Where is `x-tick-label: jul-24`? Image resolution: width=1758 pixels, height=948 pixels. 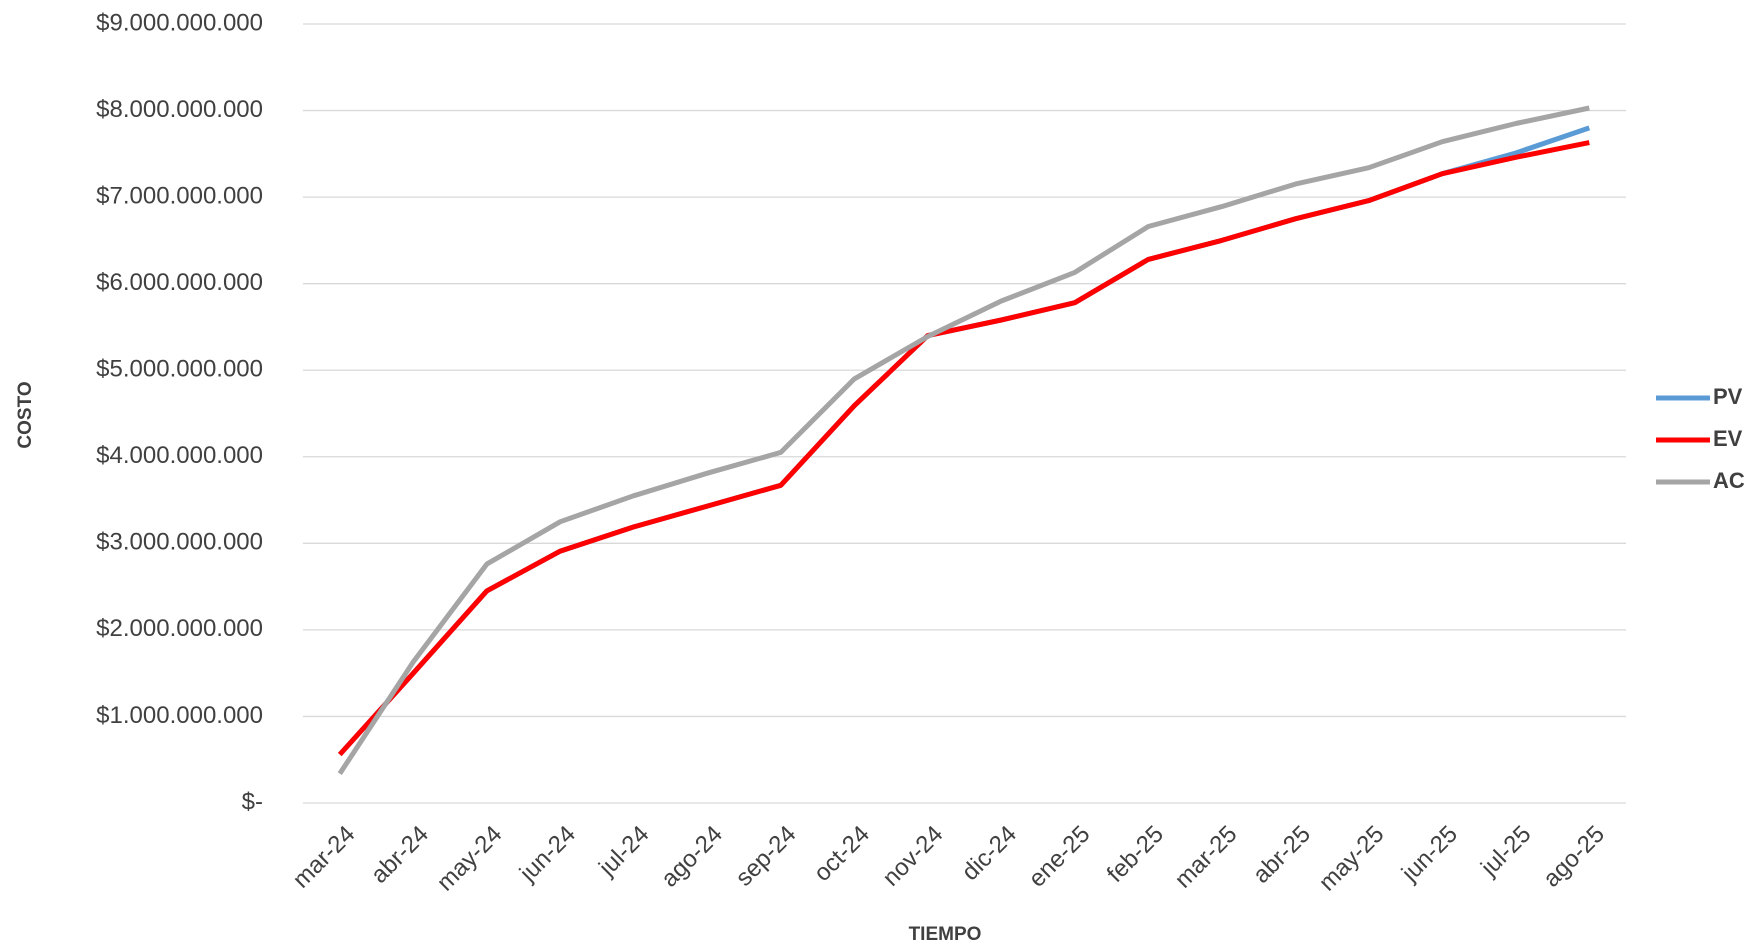 x-tick-label: jul-24 is located at coordinates (623, 851).